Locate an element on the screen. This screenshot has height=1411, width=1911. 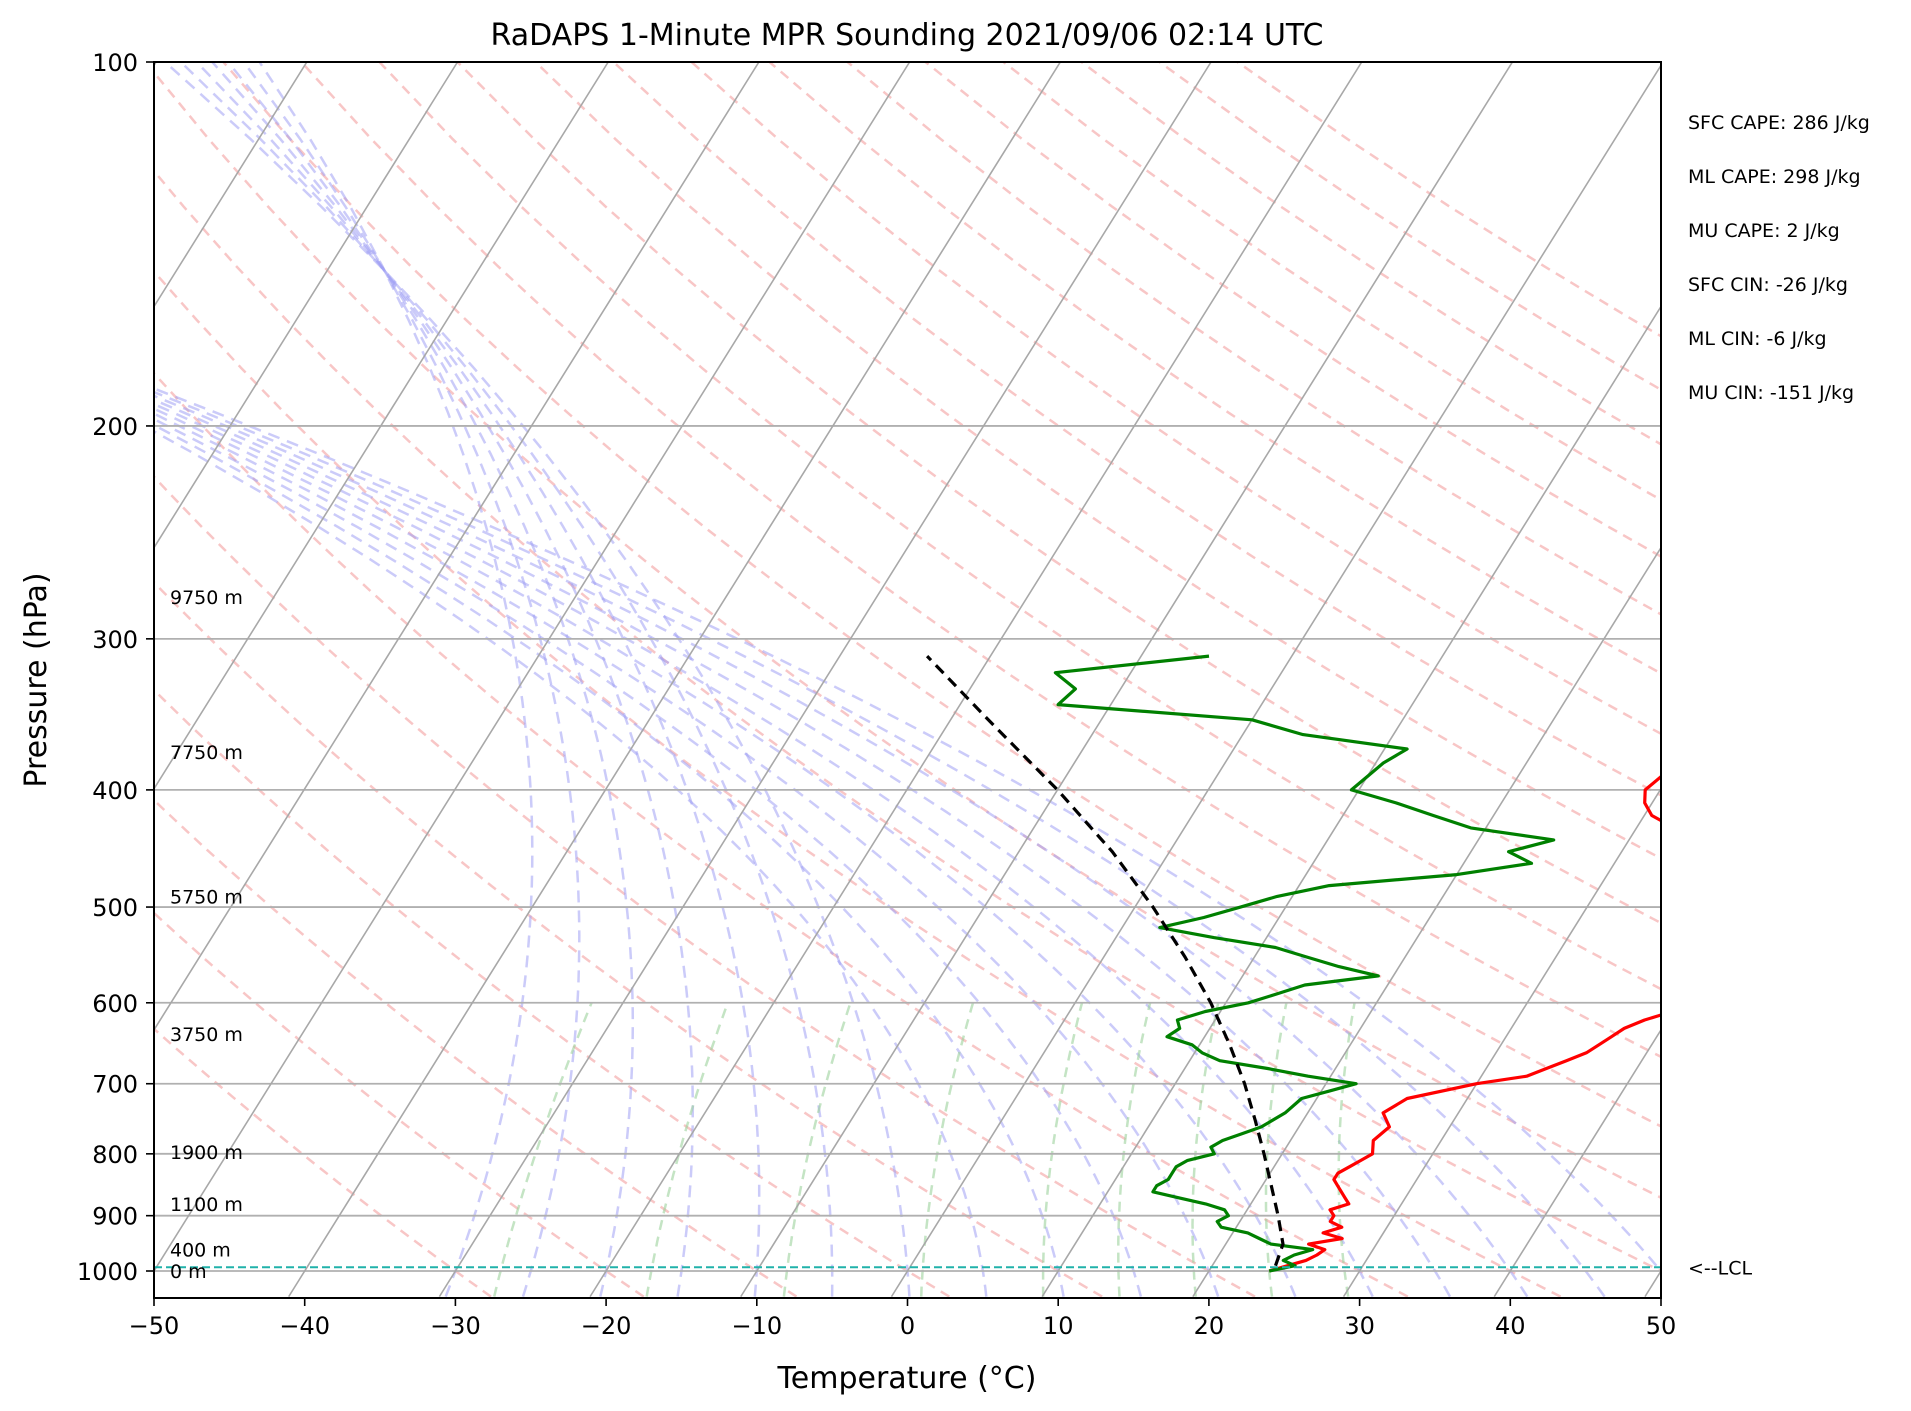
y-tick-label: 100 is located at coordinates (115, 63).